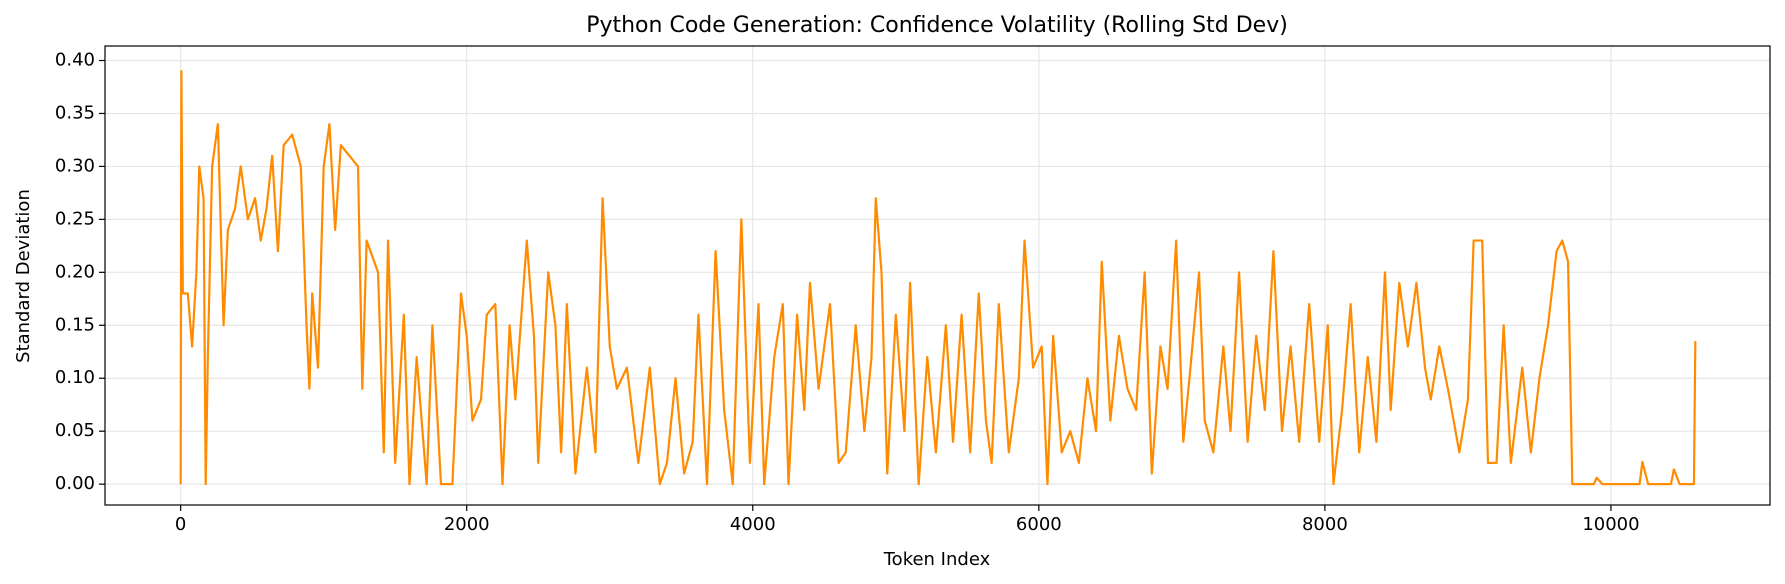  Describe the element at coordinates (23, 276) in the screenshot. I see `y-axis-label: Standard Deviation` at that location.